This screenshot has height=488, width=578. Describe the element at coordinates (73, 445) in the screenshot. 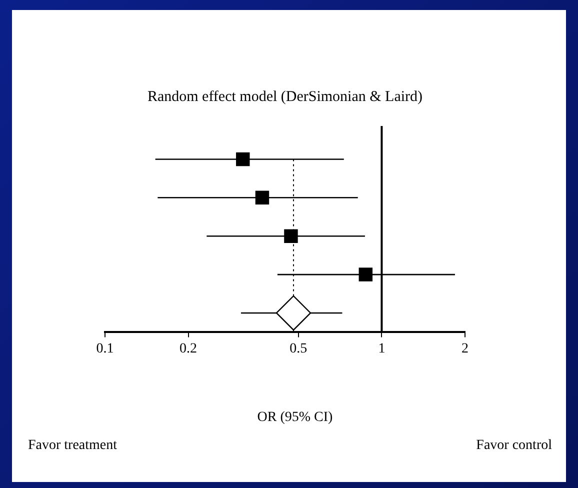

I see `text: Favor treatment` at that location.